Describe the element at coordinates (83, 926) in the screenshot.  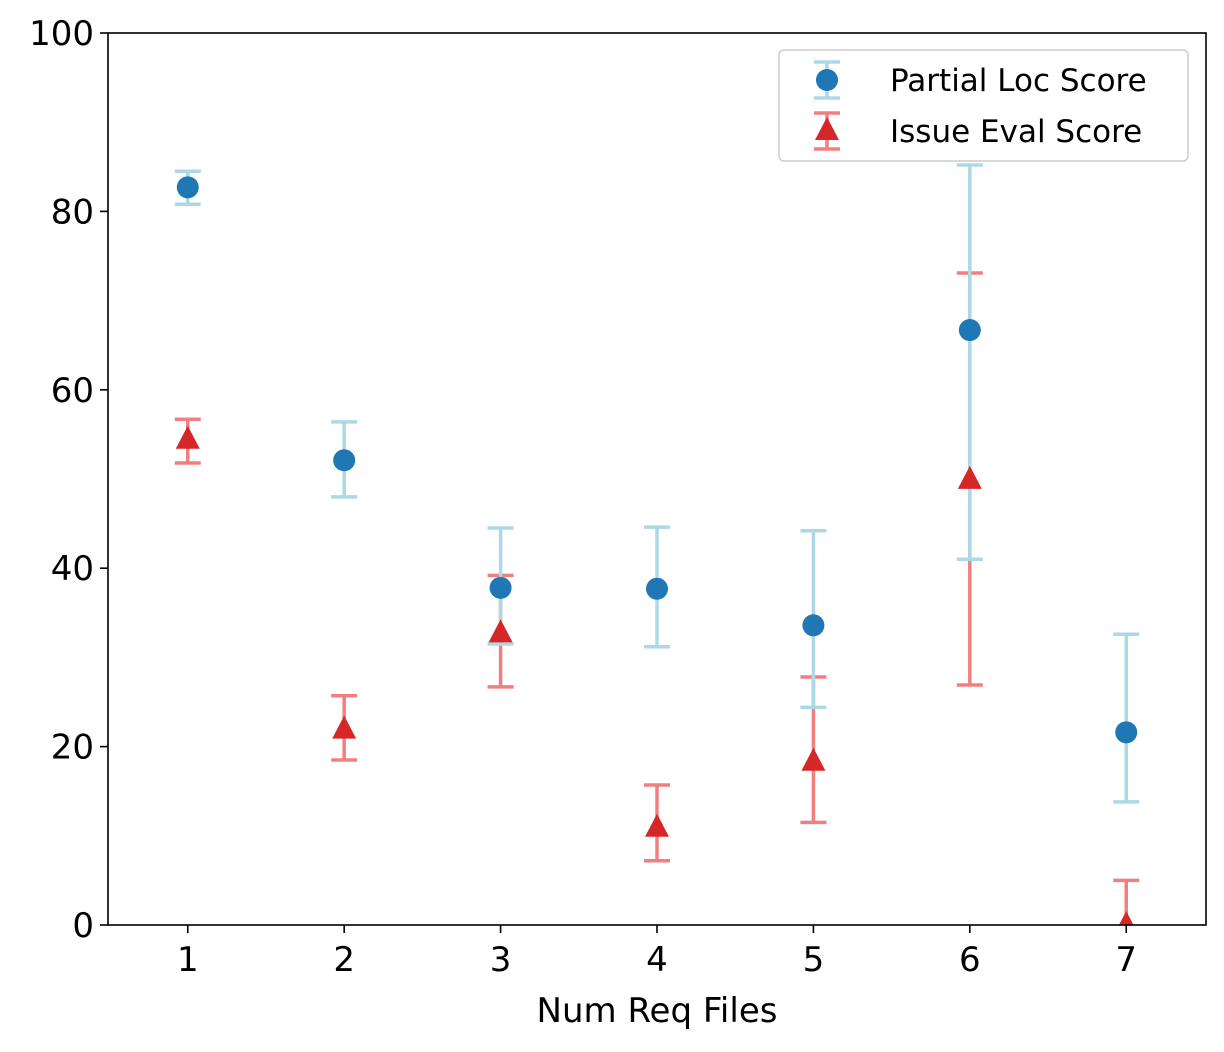
I see `y-tick-label: 0` at that location.